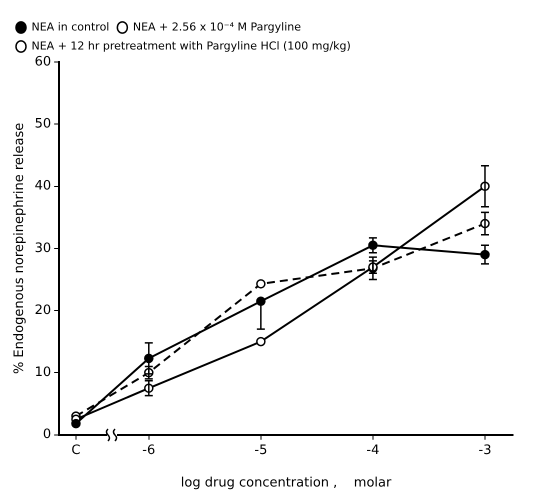  What do you see at coordinates (43, 186) in the screenshot?
I see `y-tick-label: 40` at bounding box center [43, 186].